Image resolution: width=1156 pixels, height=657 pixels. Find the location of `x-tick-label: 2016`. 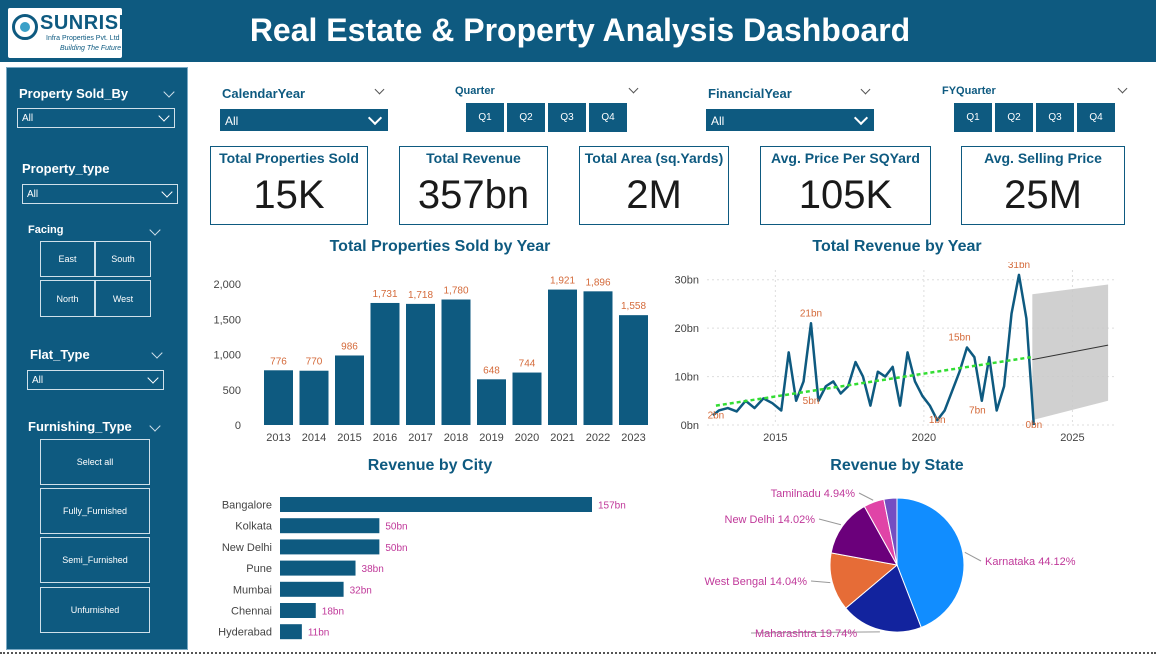

x-tick-label: 2016 is located at coordinates (385, 438).